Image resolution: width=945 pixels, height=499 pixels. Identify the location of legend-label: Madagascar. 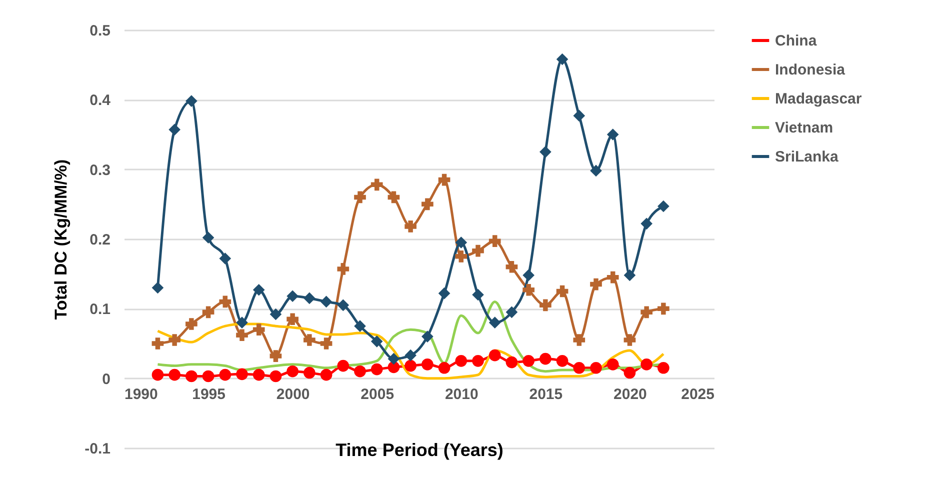
(818, 99).